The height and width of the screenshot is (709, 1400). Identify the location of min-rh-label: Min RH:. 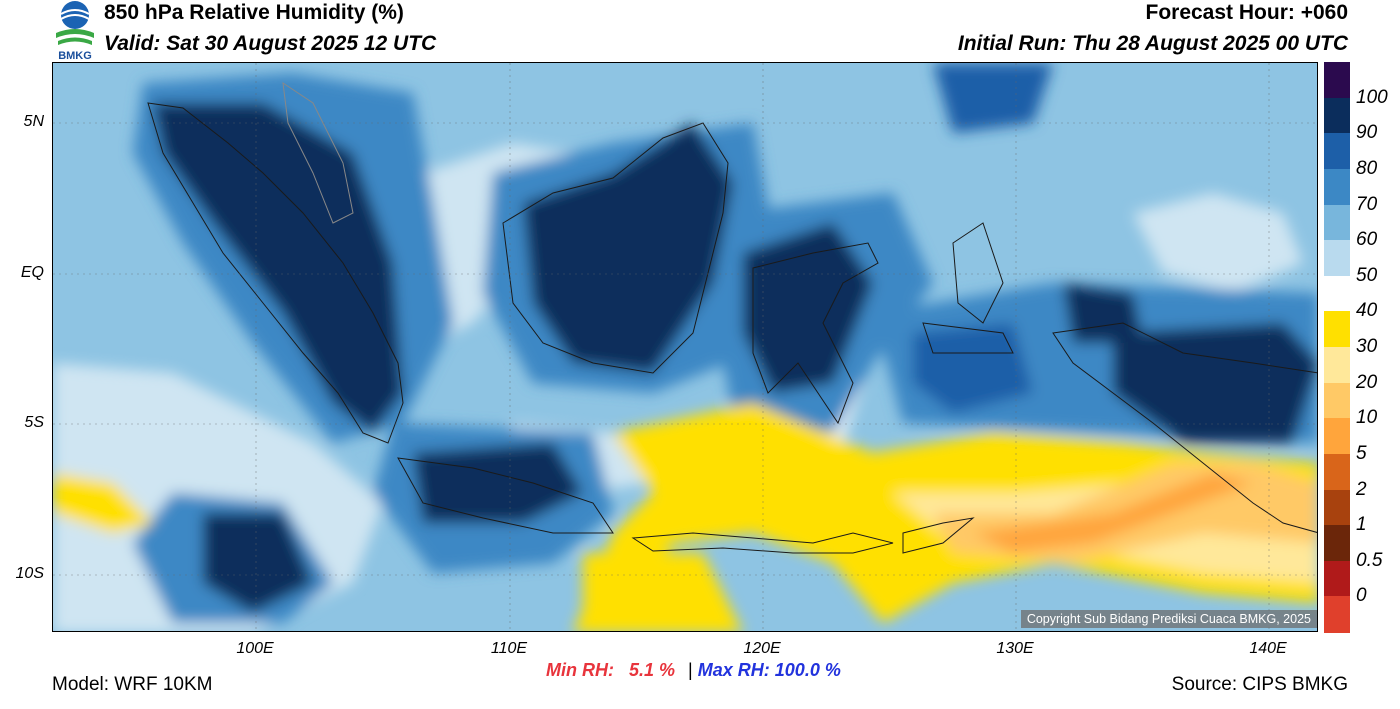
(580, 670).